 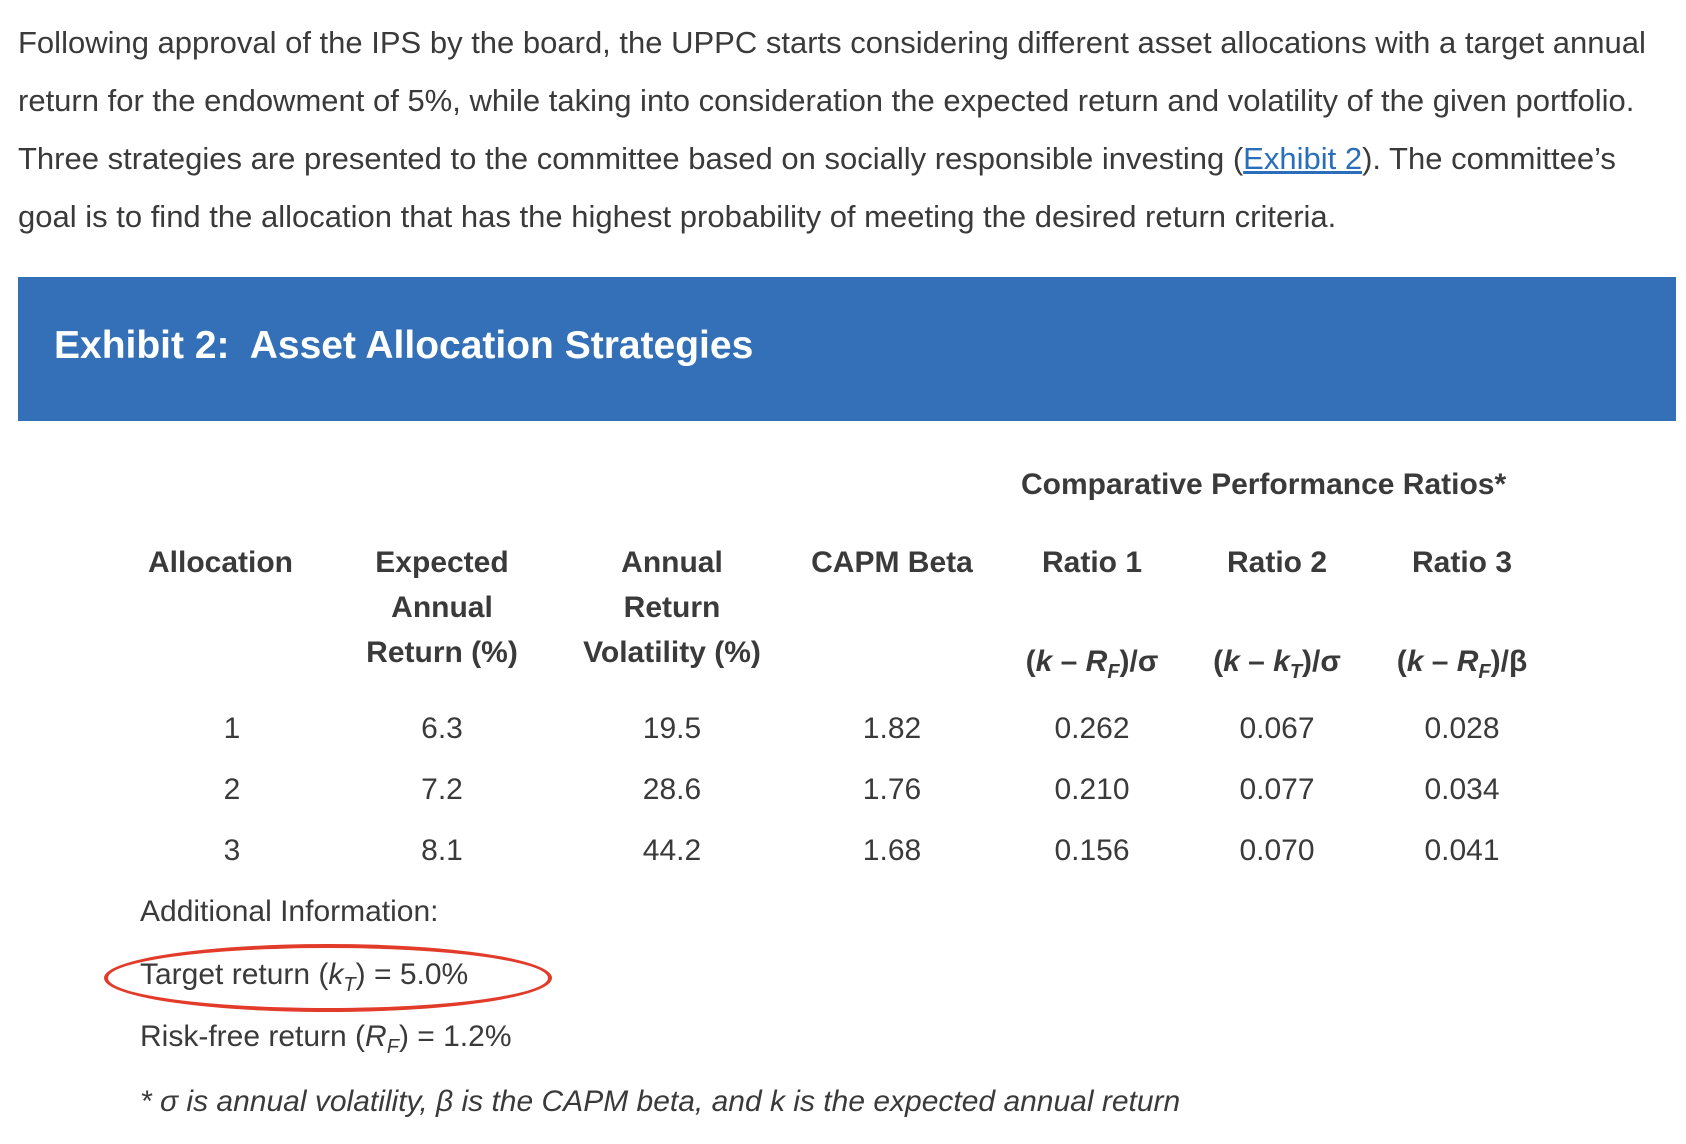 I want to click on col-header-capm-beta: CAPM Beta, so click(x=892, y=562).